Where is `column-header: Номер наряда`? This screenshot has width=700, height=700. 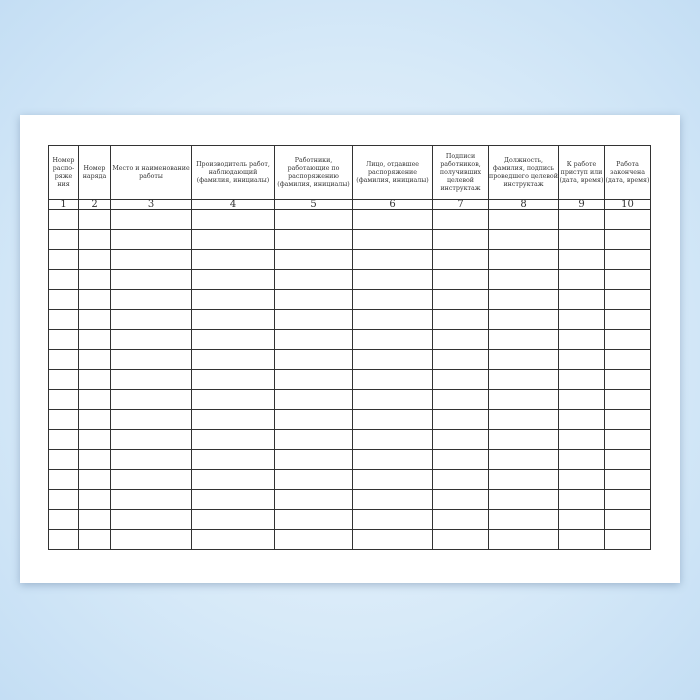
column-header: Номер наряда is located at coordinates (94, 172).